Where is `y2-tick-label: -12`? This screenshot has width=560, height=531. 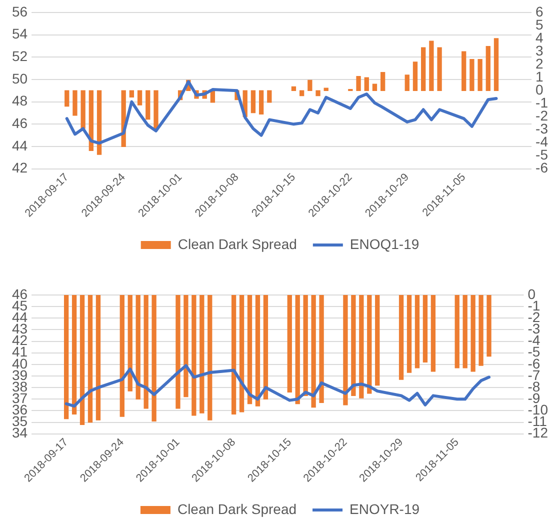
y2-tick-label: -12 is located at coordinates (538, 432).